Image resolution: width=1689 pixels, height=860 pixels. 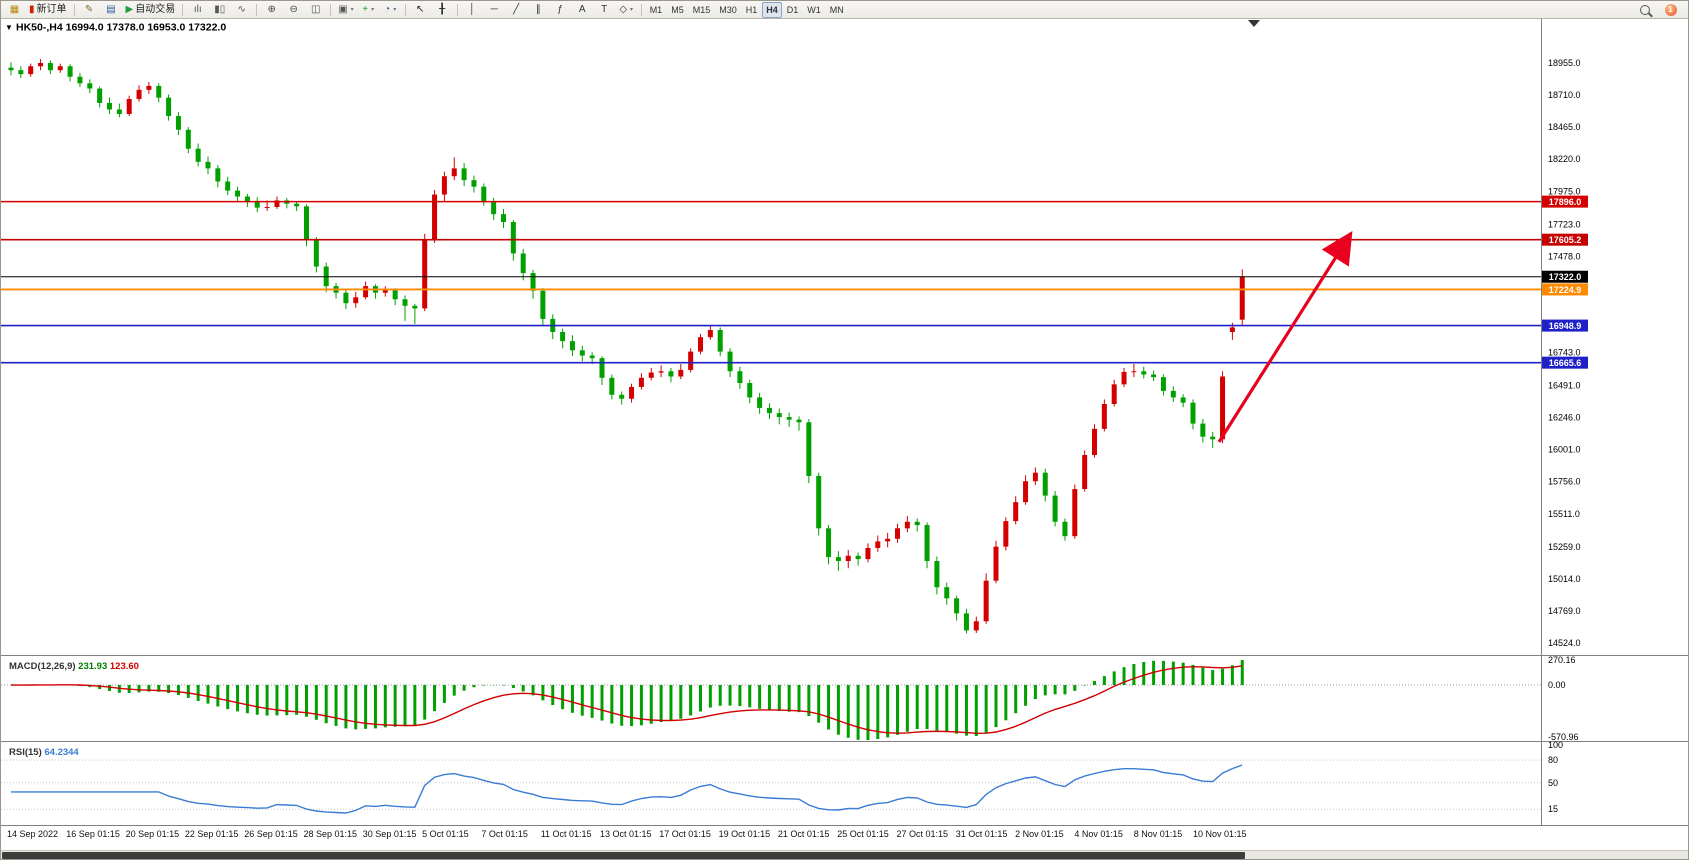 I want to click on macd-scale-label: 0.00, so click(x=1557, y=685).